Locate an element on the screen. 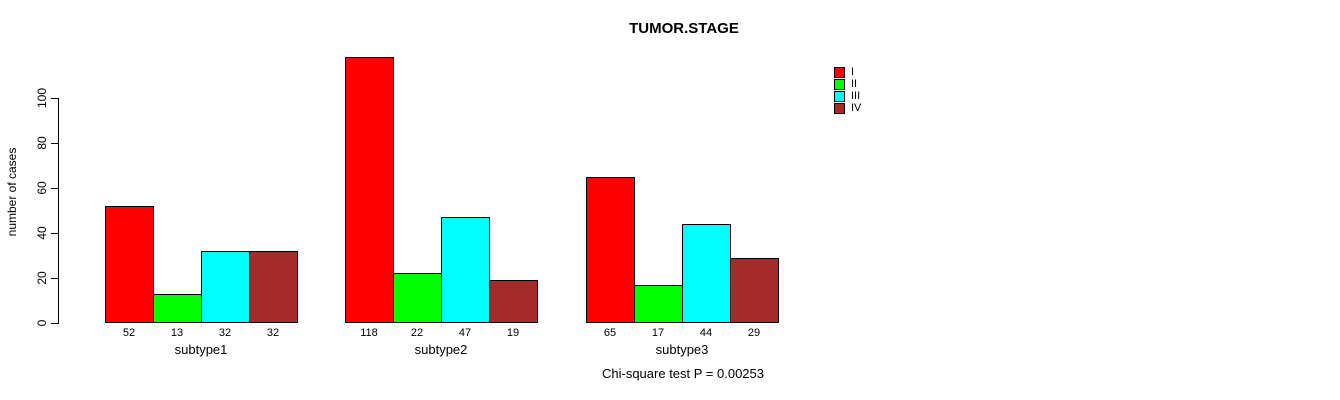 This screenshot has height=400, width=1340. y-axis-line is located at coordinates (58, 211).